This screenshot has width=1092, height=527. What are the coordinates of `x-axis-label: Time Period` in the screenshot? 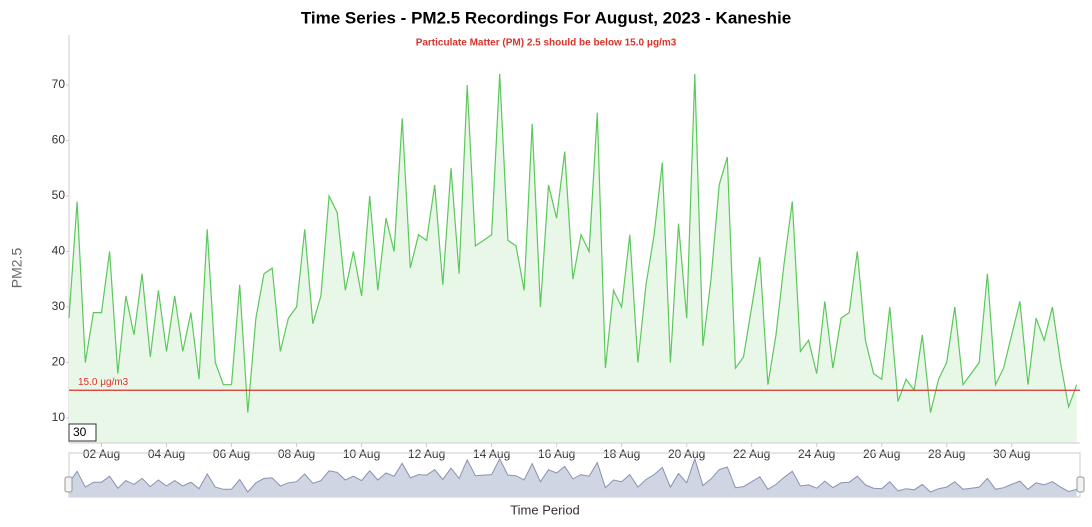 It's located at (545, 509).